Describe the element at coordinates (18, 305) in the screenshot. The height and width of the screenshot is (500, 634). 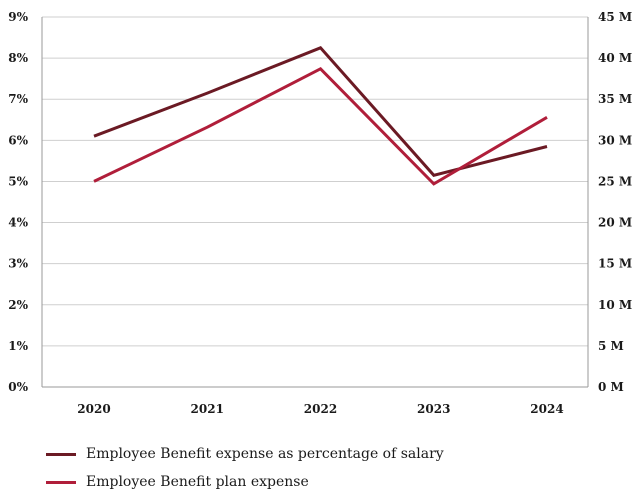
I see `left-tick-label-2: 2%` at that location.